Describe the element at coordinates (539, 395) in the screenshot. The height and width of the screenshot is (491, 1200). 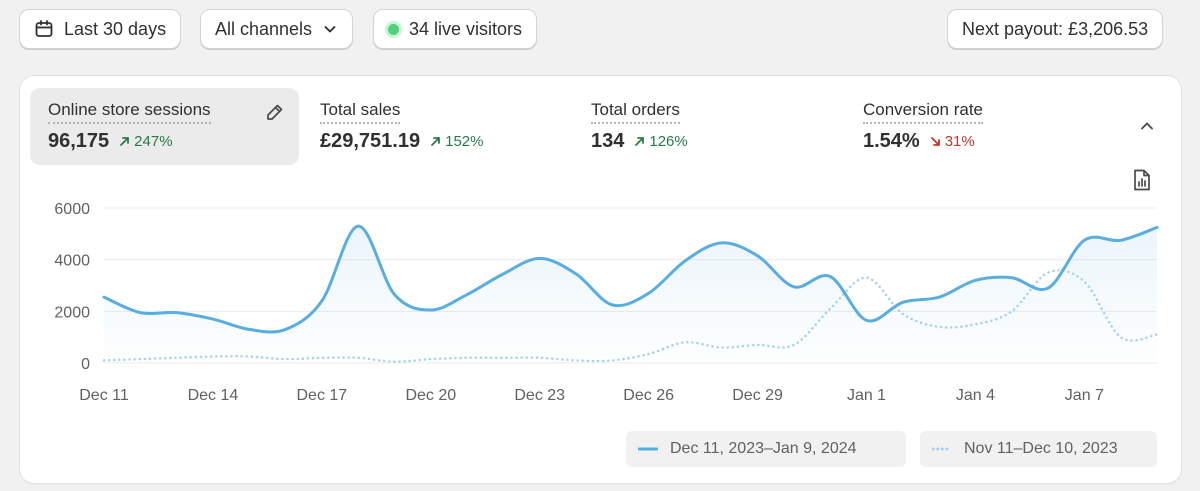
I see `x-tick-label: Dec 23` at that location.